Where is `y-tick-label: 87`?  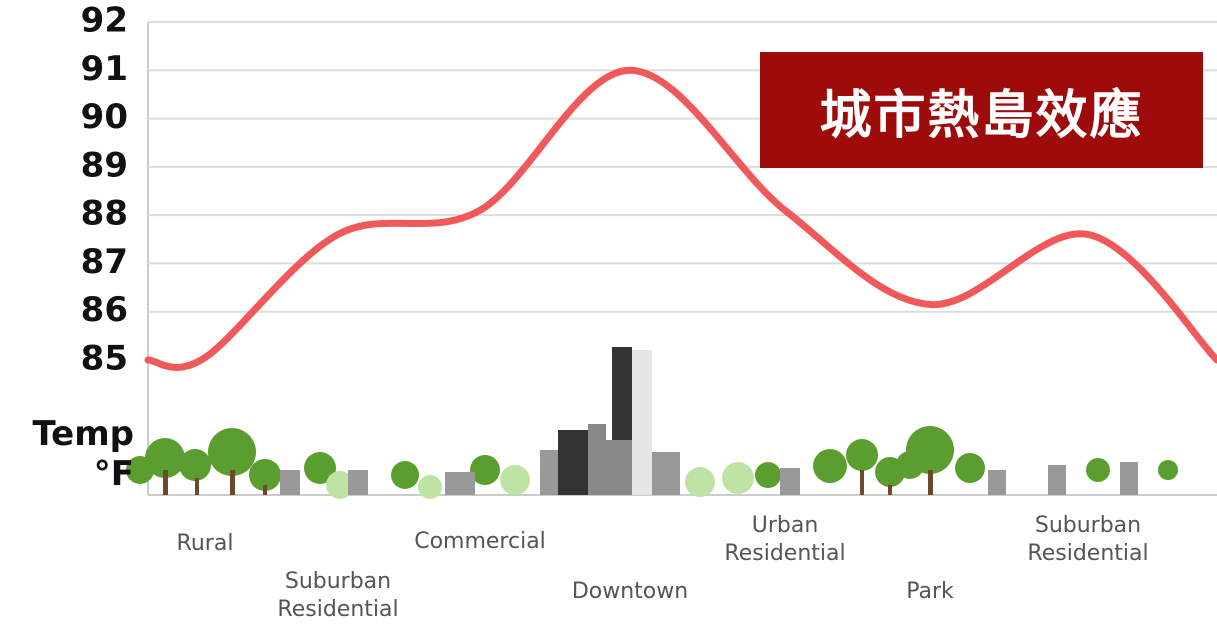 y-tick-label: 87 is located at coordinates (104, 262).